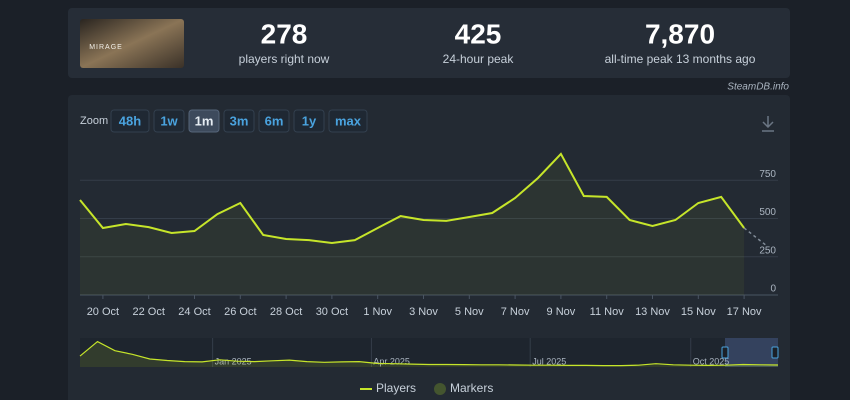 The width and height of the screenshot is (850, 400). I want to click on x-tick-label: 15 Nov, so click(698, 312).